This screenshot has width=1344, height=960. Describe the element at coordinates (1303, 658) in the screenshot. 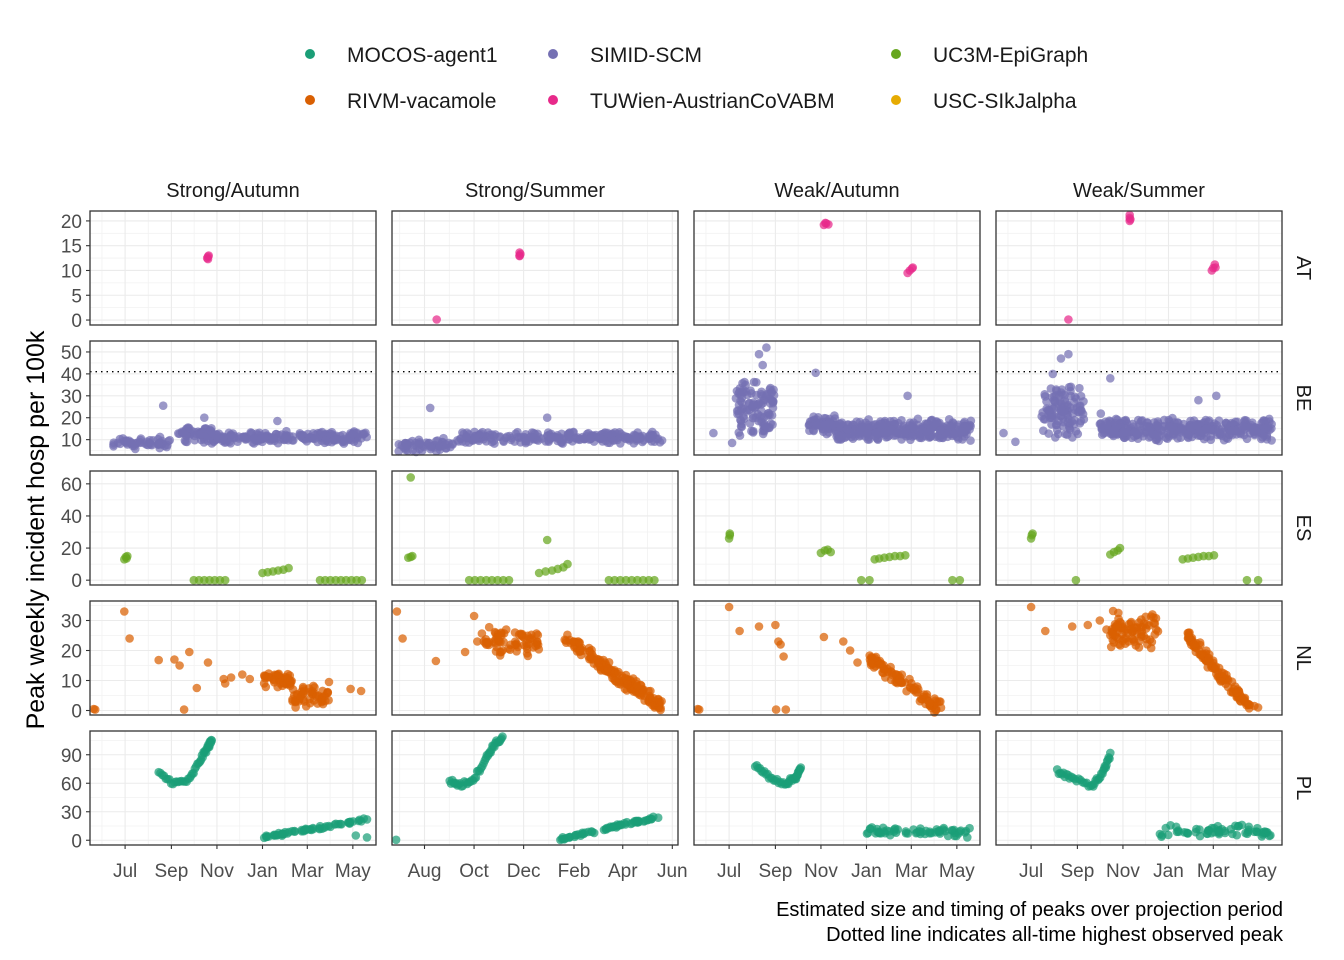

I see `row-strip-NL: NL` at that location.